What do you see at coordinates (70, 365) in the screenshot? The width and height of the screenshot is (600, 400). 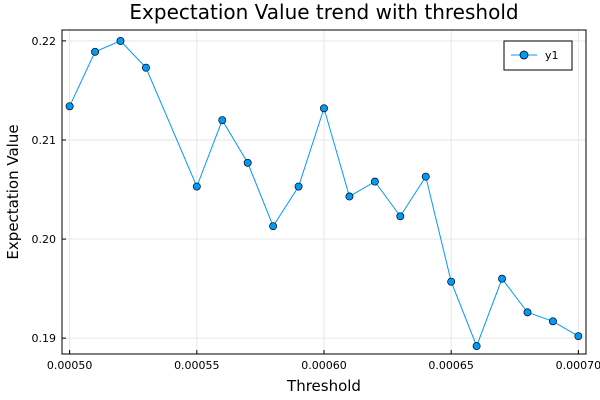 I see `x-tick-label: 0.00050` at bounding box center [70, 365].